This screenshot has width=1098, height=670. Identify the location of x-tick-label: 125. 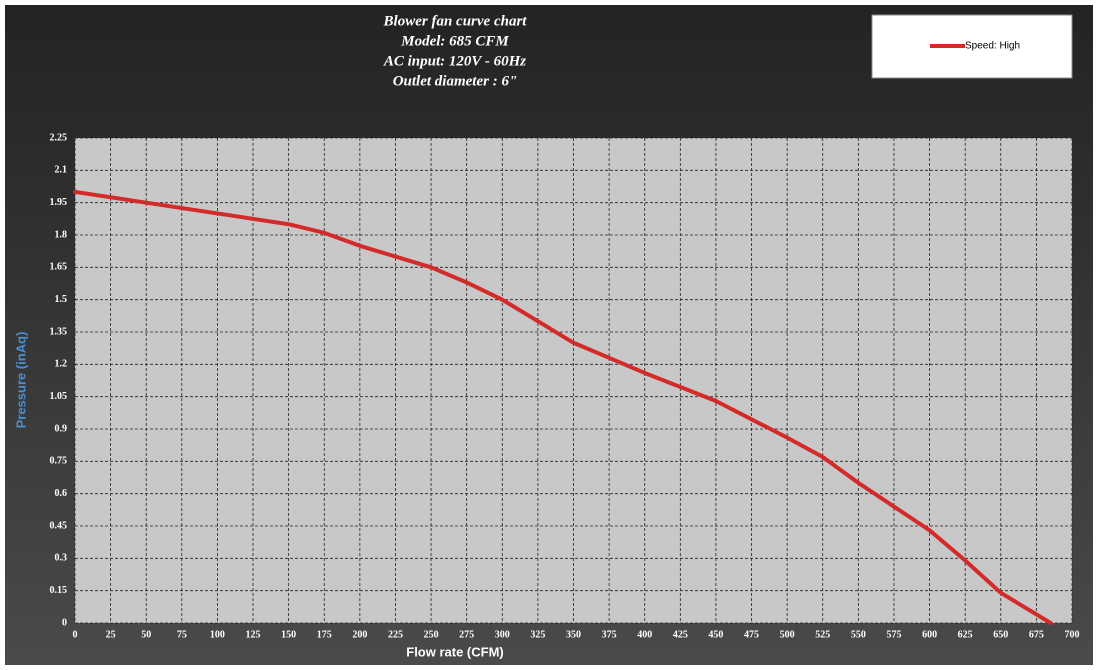
(253, 634).